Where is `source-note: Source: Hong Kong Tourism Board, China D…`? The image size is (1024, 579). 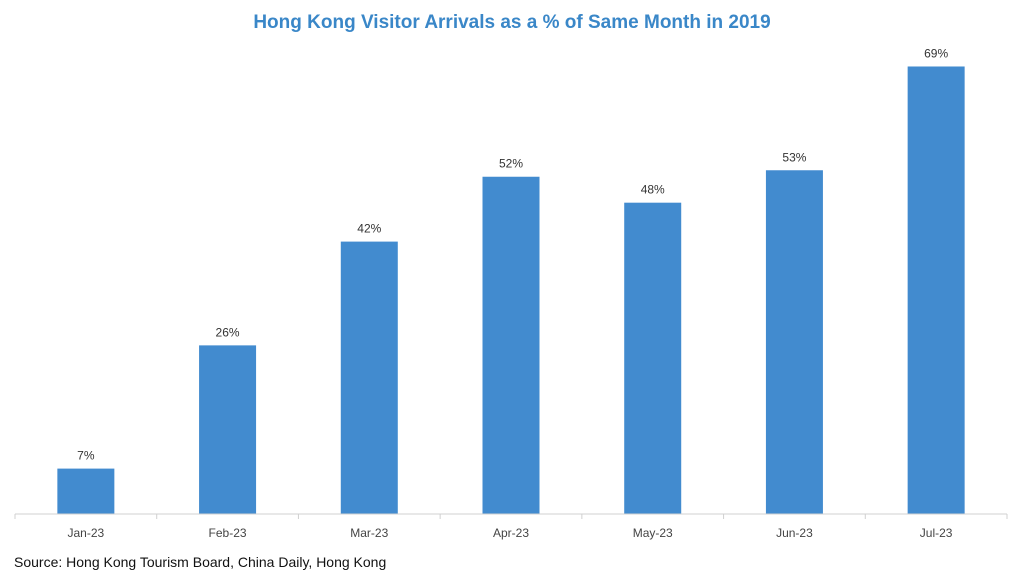 source-note: Source: Hong Kong Tourism Board, China D… is located at coordinates (200, 562).